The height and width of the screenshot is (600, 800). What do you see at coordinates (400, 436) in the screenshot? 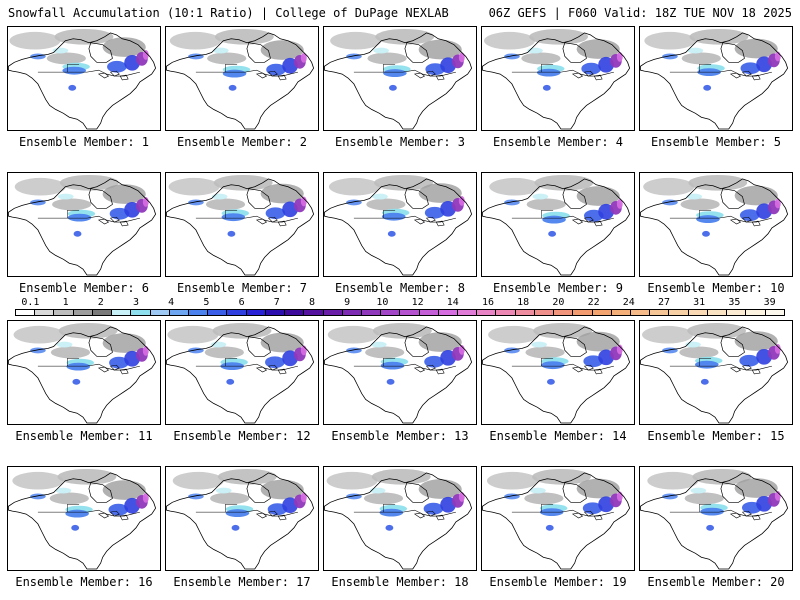
I see `ensemble-member-label: Ensemble Member: 13` at bounding box center [400, 436].